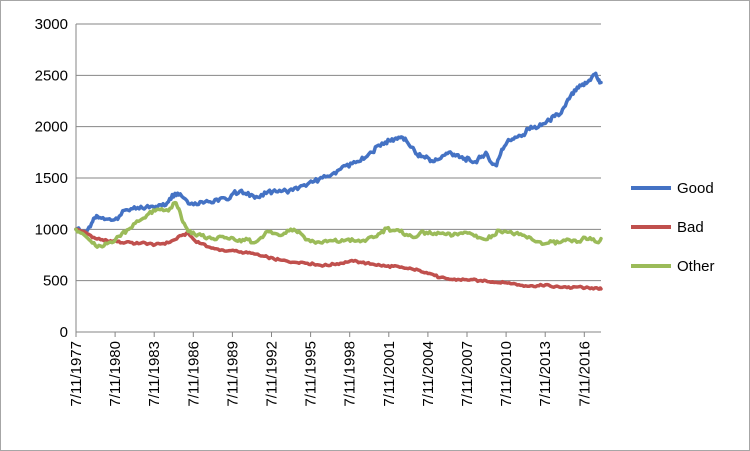 This screenshot has width=750, height=451. I want to click on y-tick-label-2500: 2500, so click(51, 75).